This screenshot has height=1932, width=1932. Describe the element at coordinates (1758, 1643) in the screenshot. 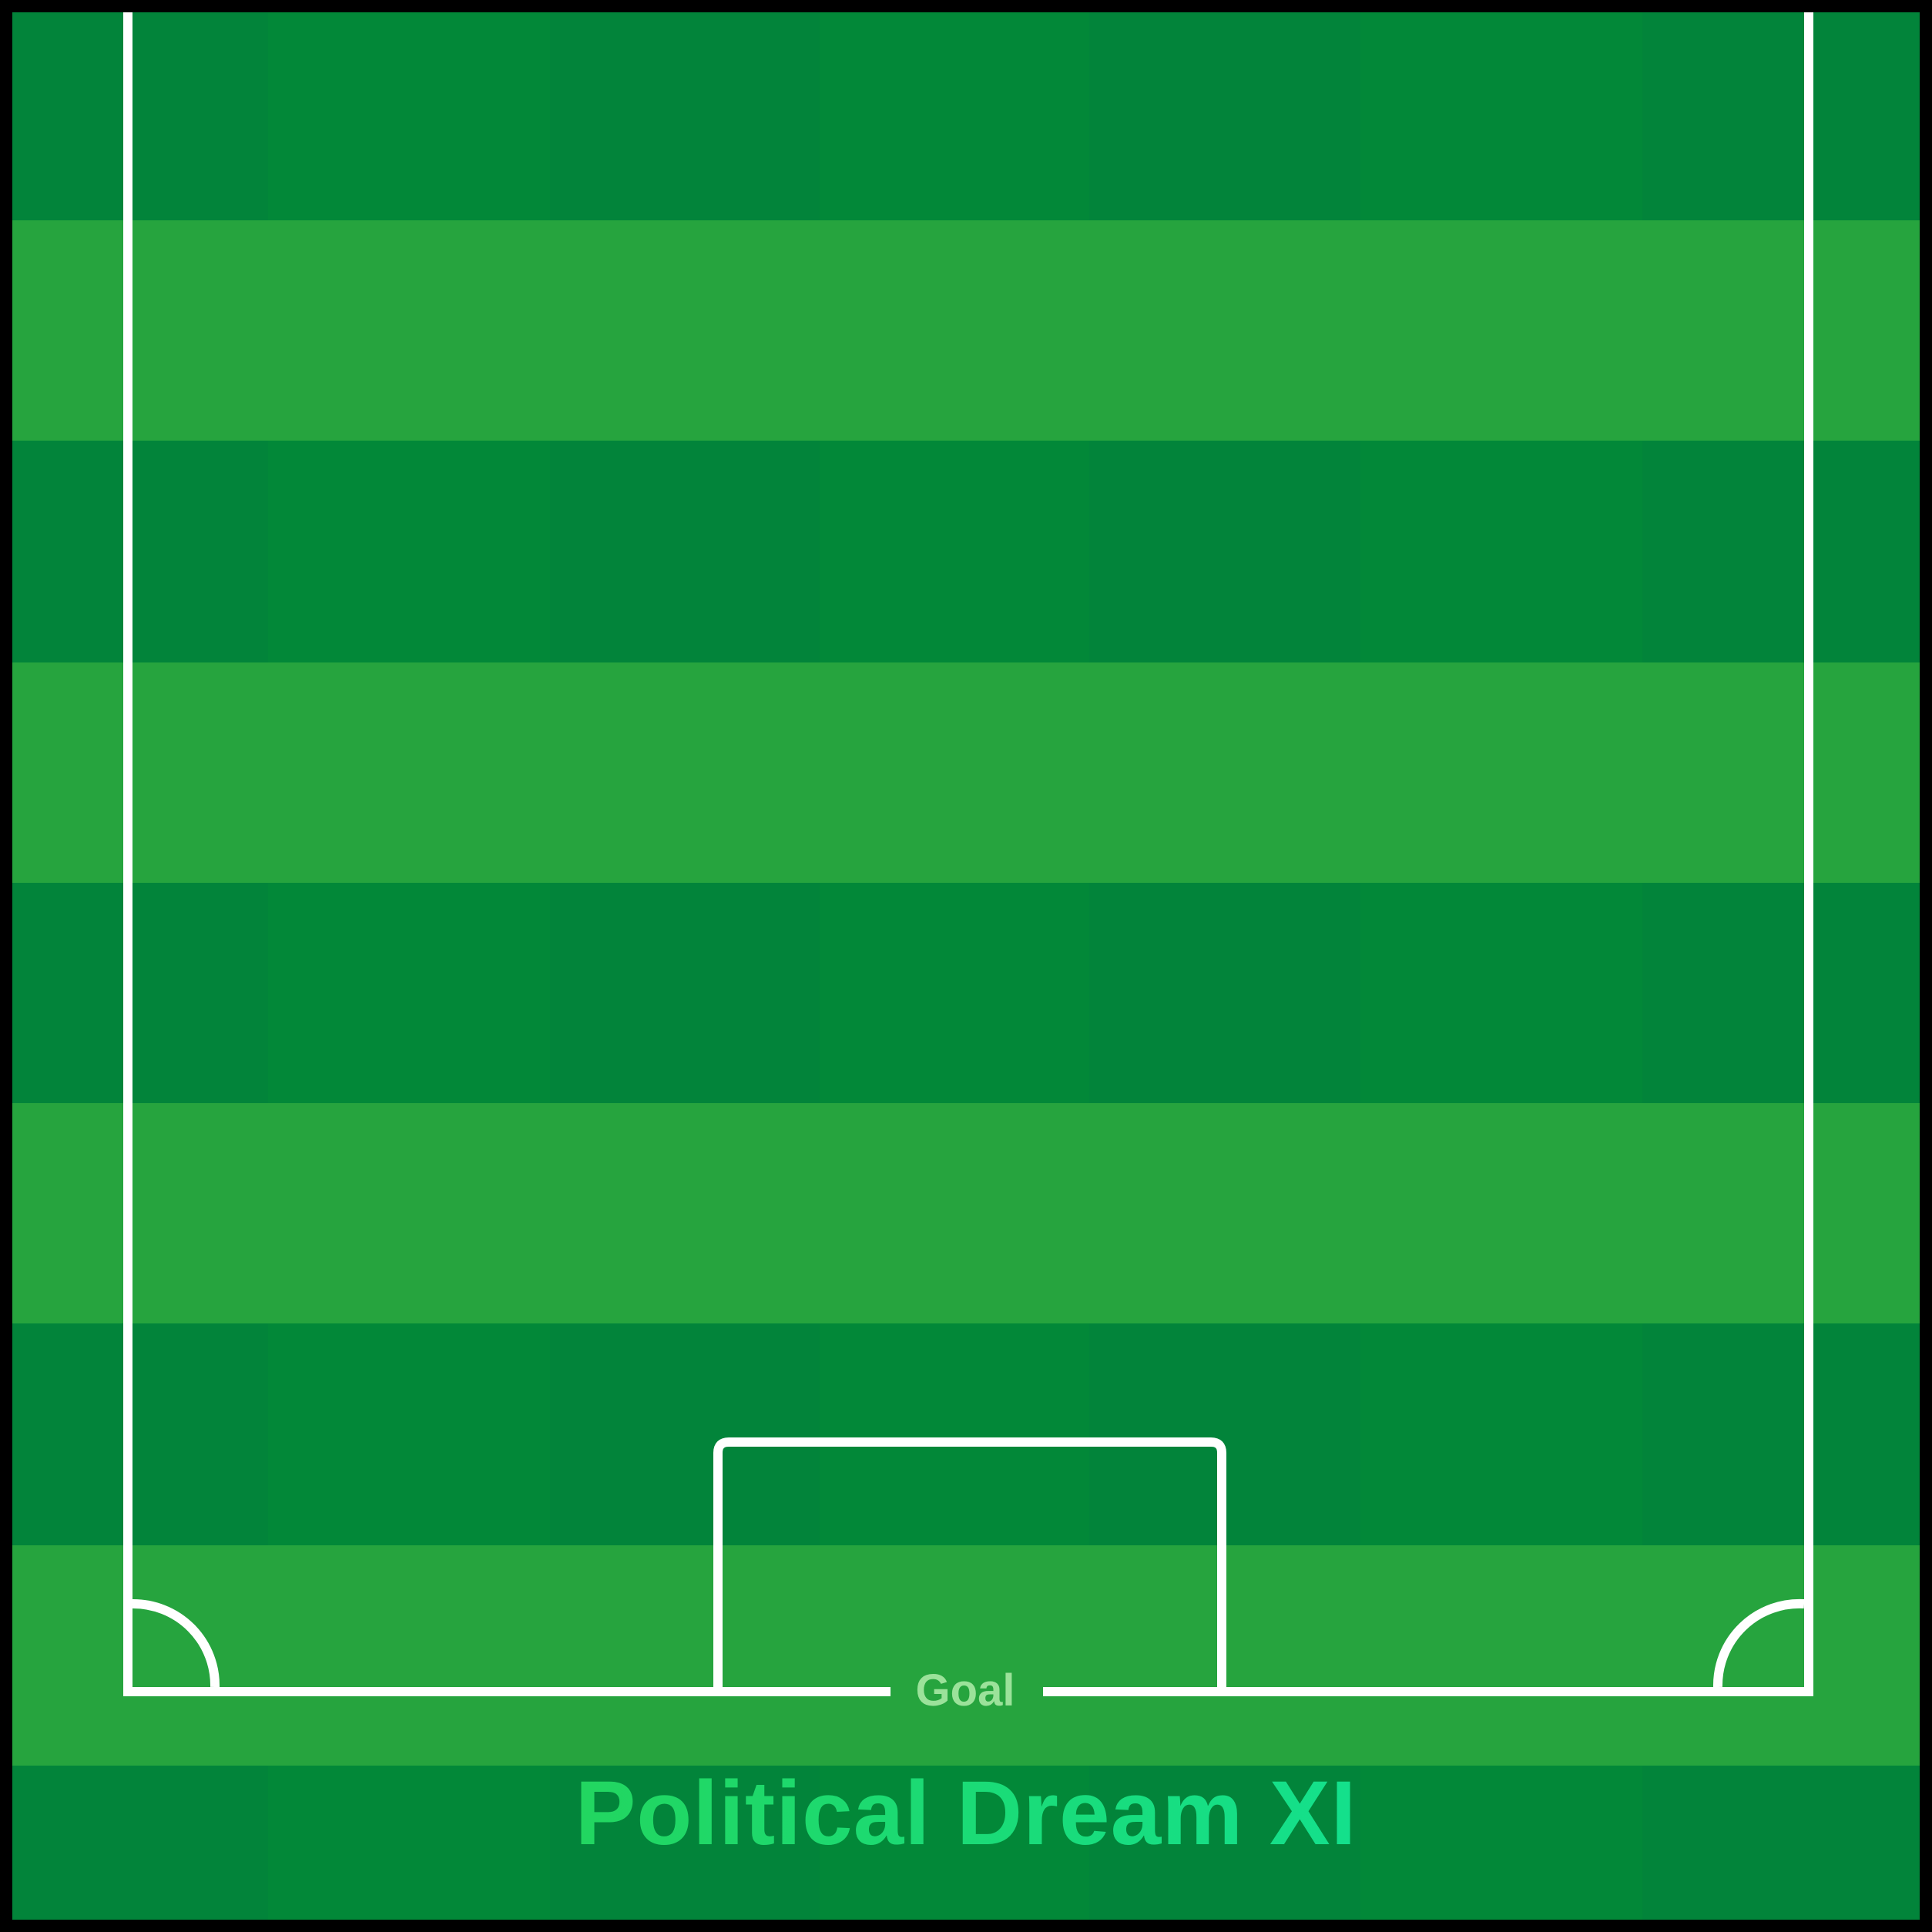

I see `corner-arc-right` at that location.